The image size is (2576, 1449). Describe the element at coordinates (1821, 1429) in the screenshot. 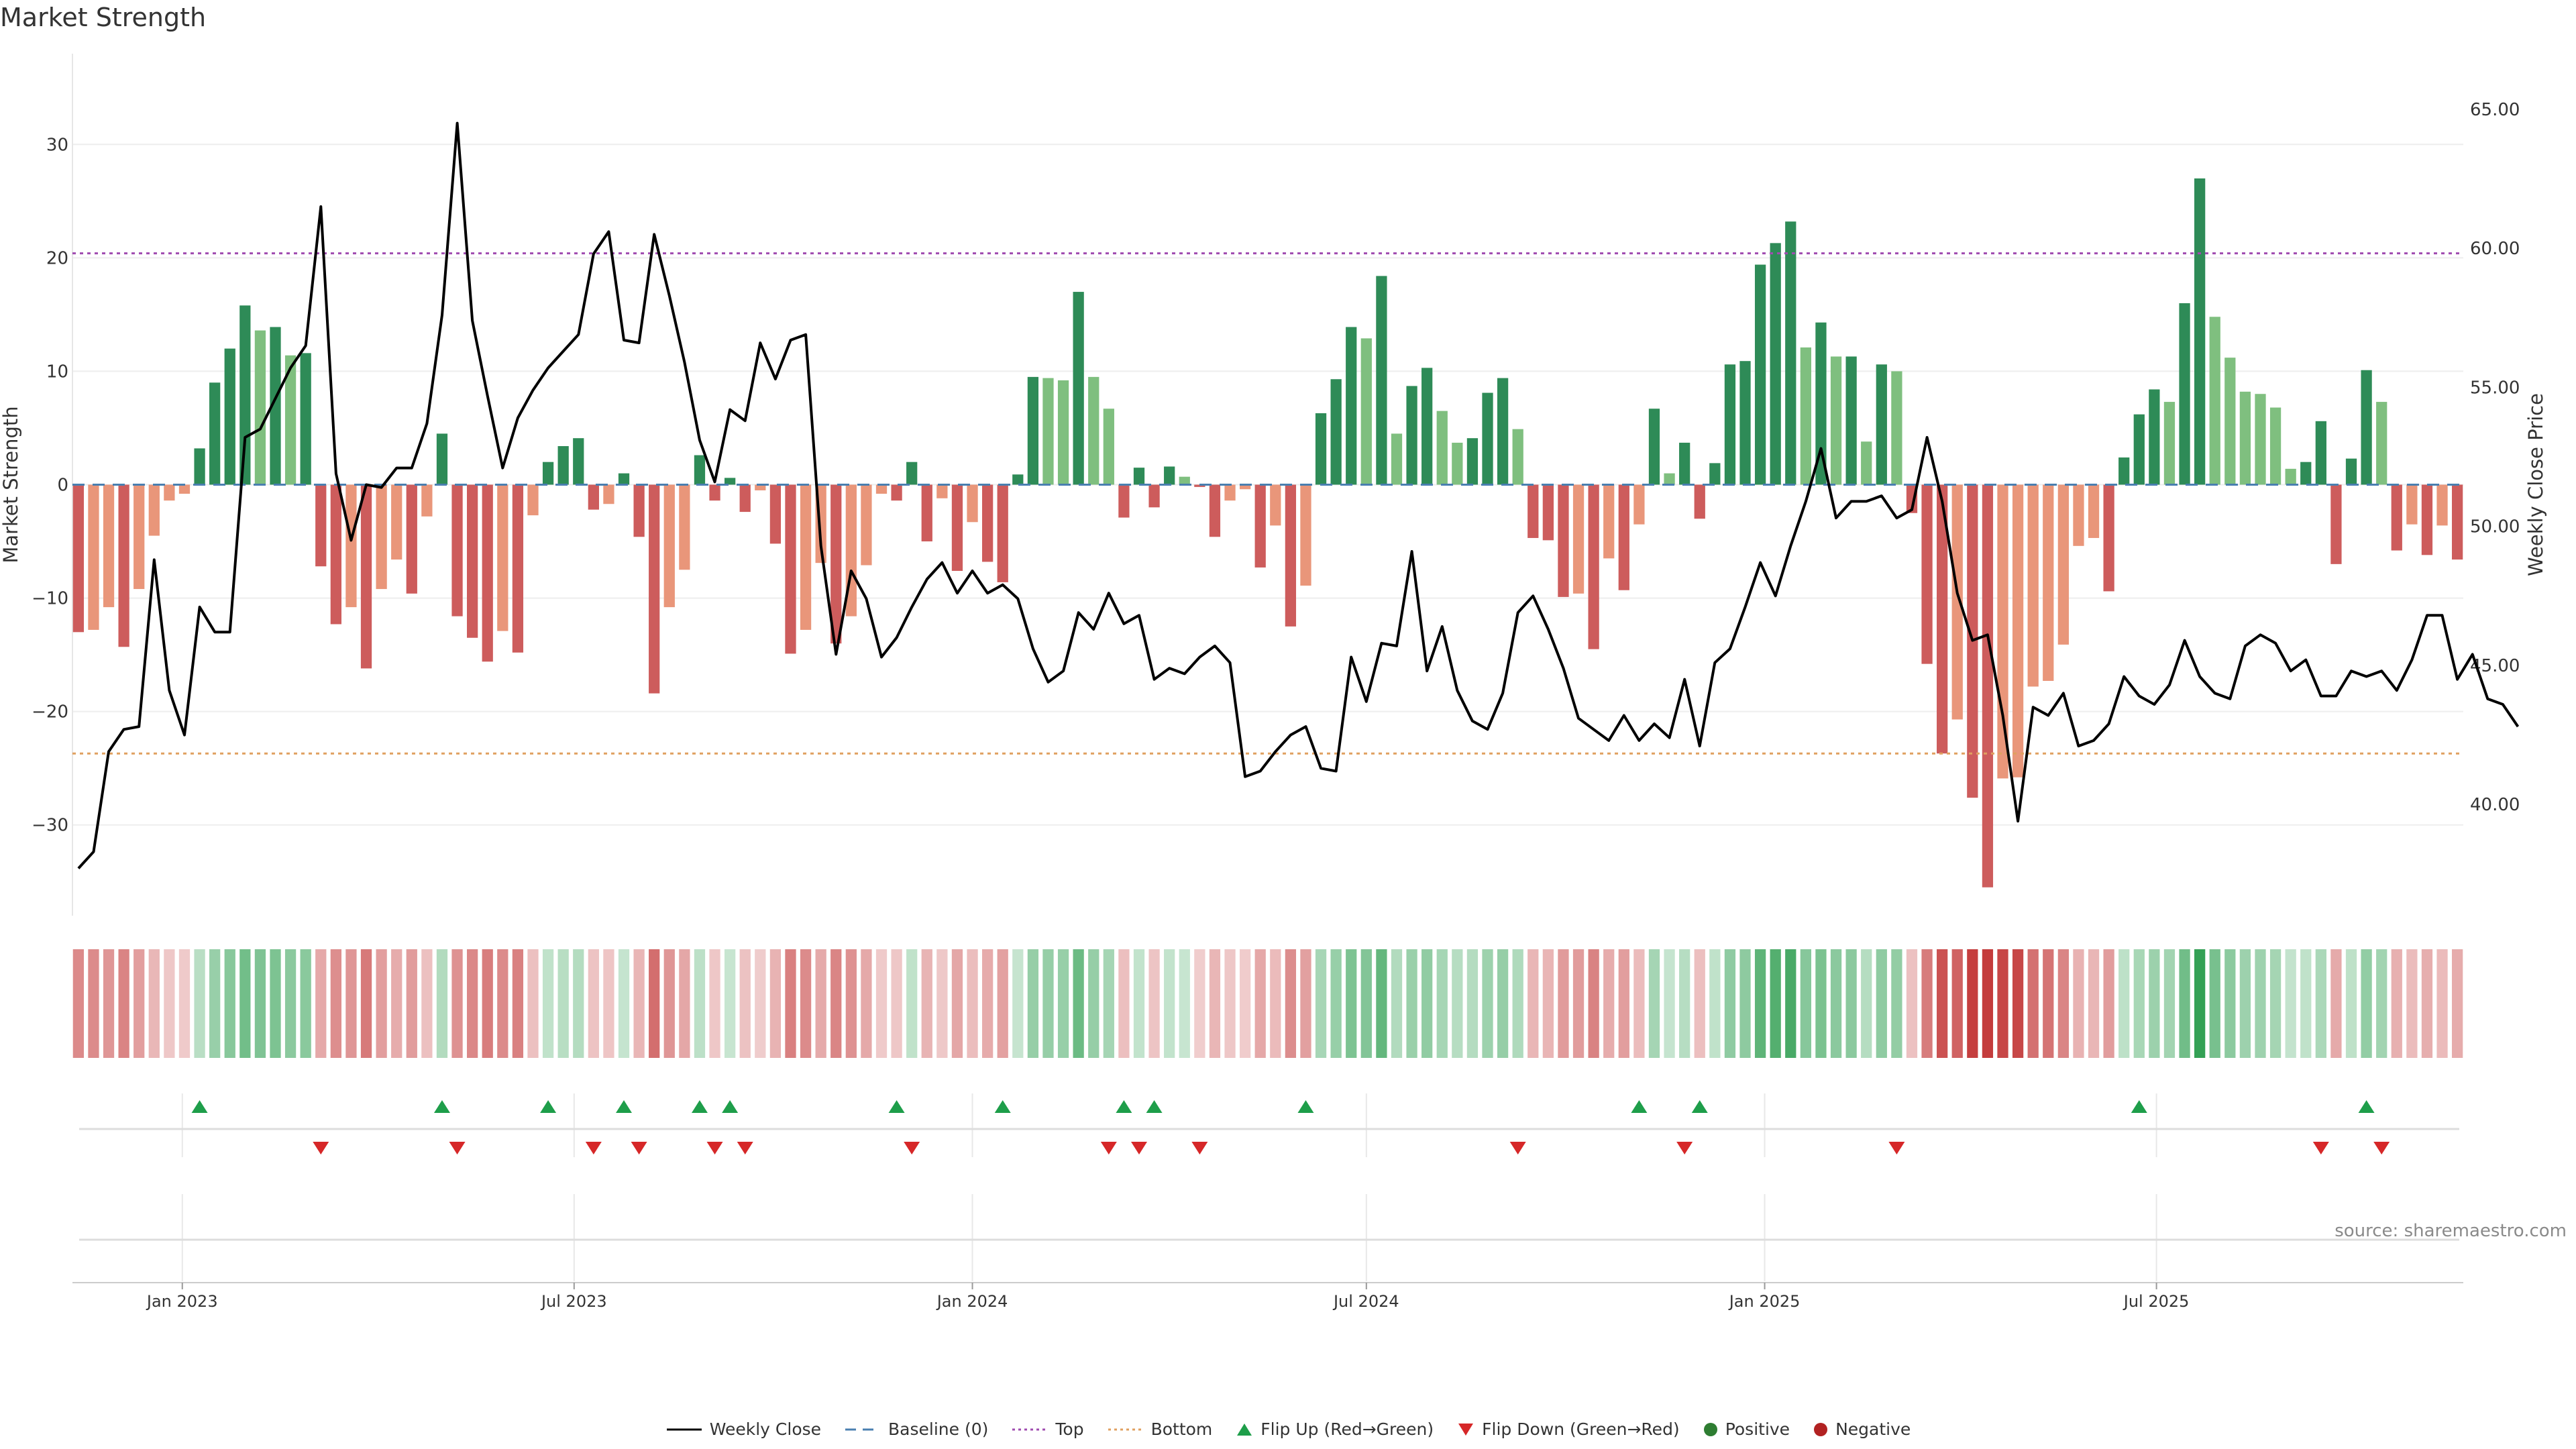

I see `negative-dot-icon` at that location.